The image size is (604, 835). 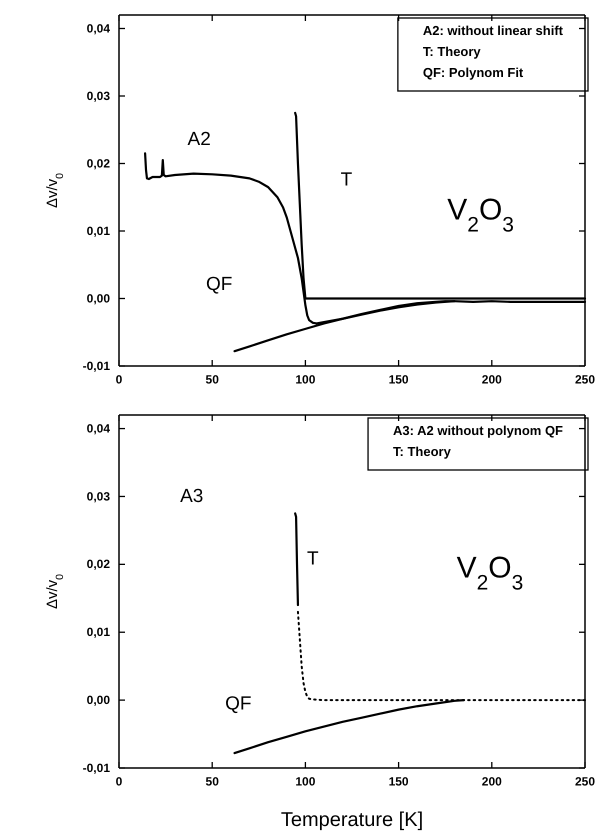 I want to click on text: QF, so click(x=219, y=285).